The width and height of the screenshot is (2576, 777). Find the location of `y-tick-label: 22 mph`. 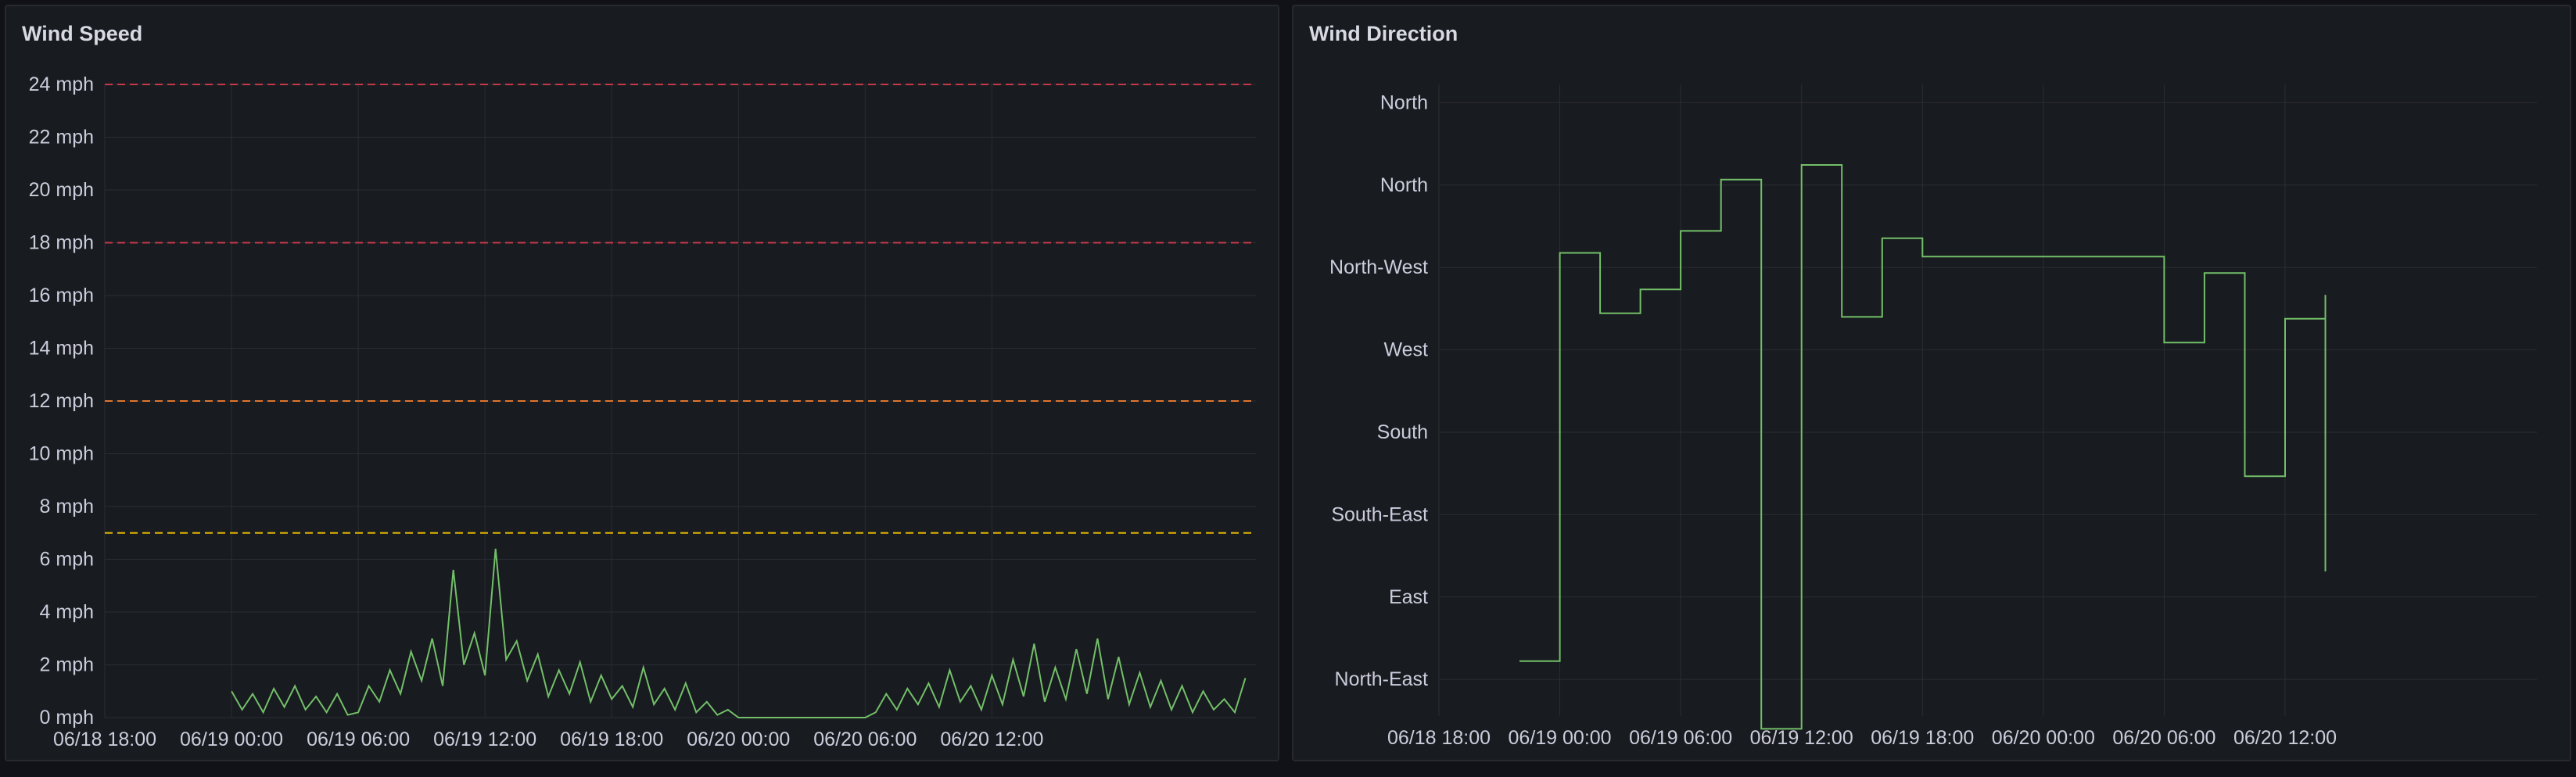

y-tick-label: 22 mph is located at coordinates (62, 138).